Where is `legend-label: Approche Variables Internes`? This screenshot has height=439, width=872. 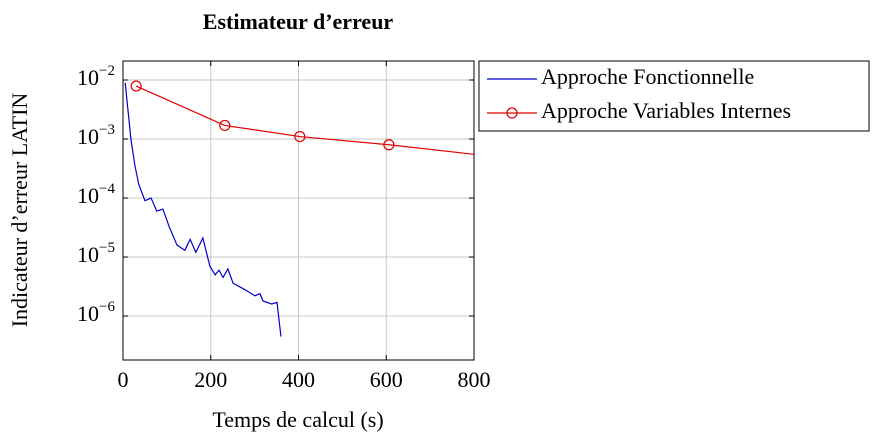
legend-label: Approche Variables Internes is located at coordinates (666, 110).